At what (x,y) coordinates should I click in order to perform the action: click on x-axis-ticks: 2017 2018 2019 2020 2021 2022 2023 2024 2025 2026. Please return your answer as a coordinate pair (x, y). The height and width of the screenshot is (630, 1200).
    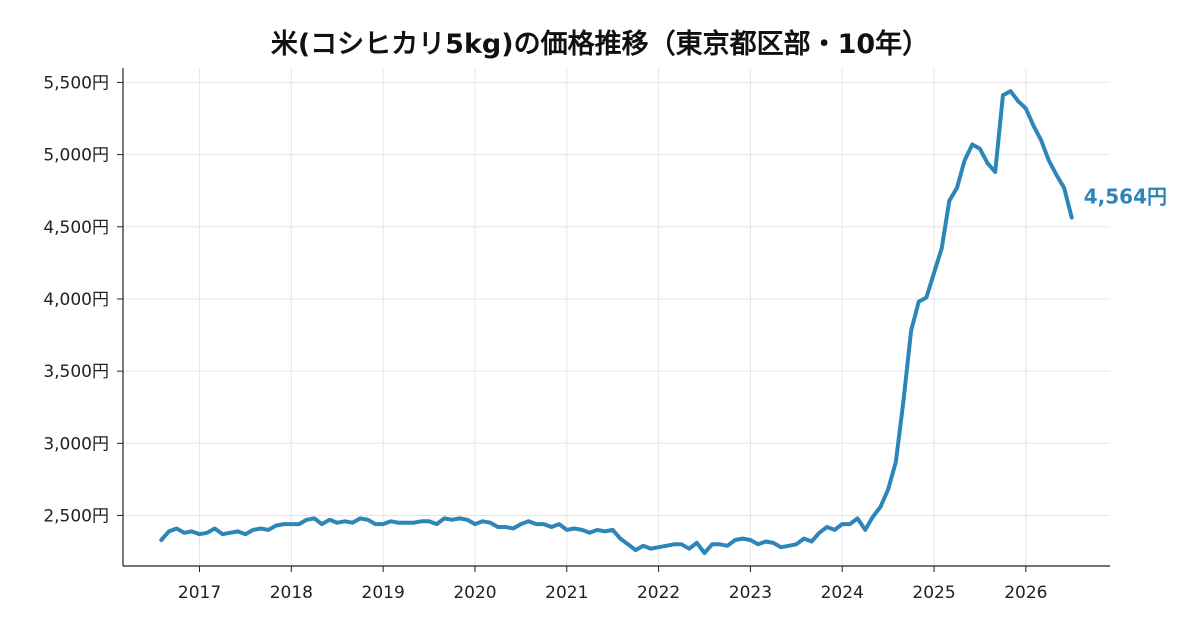
    Looking at the image, I should click on (612, 584).